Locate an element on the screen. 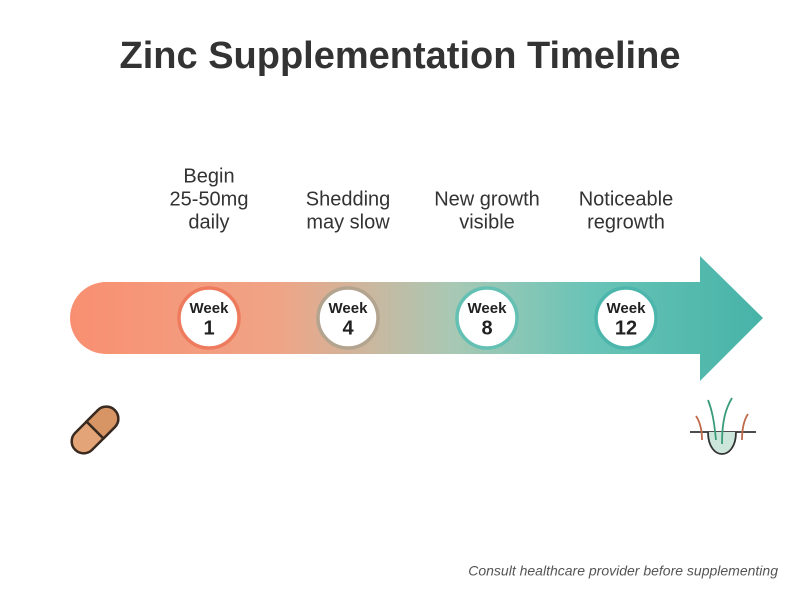 This screenshot has width=800, height=597. pill-icon is located at coordinates (95, 430).